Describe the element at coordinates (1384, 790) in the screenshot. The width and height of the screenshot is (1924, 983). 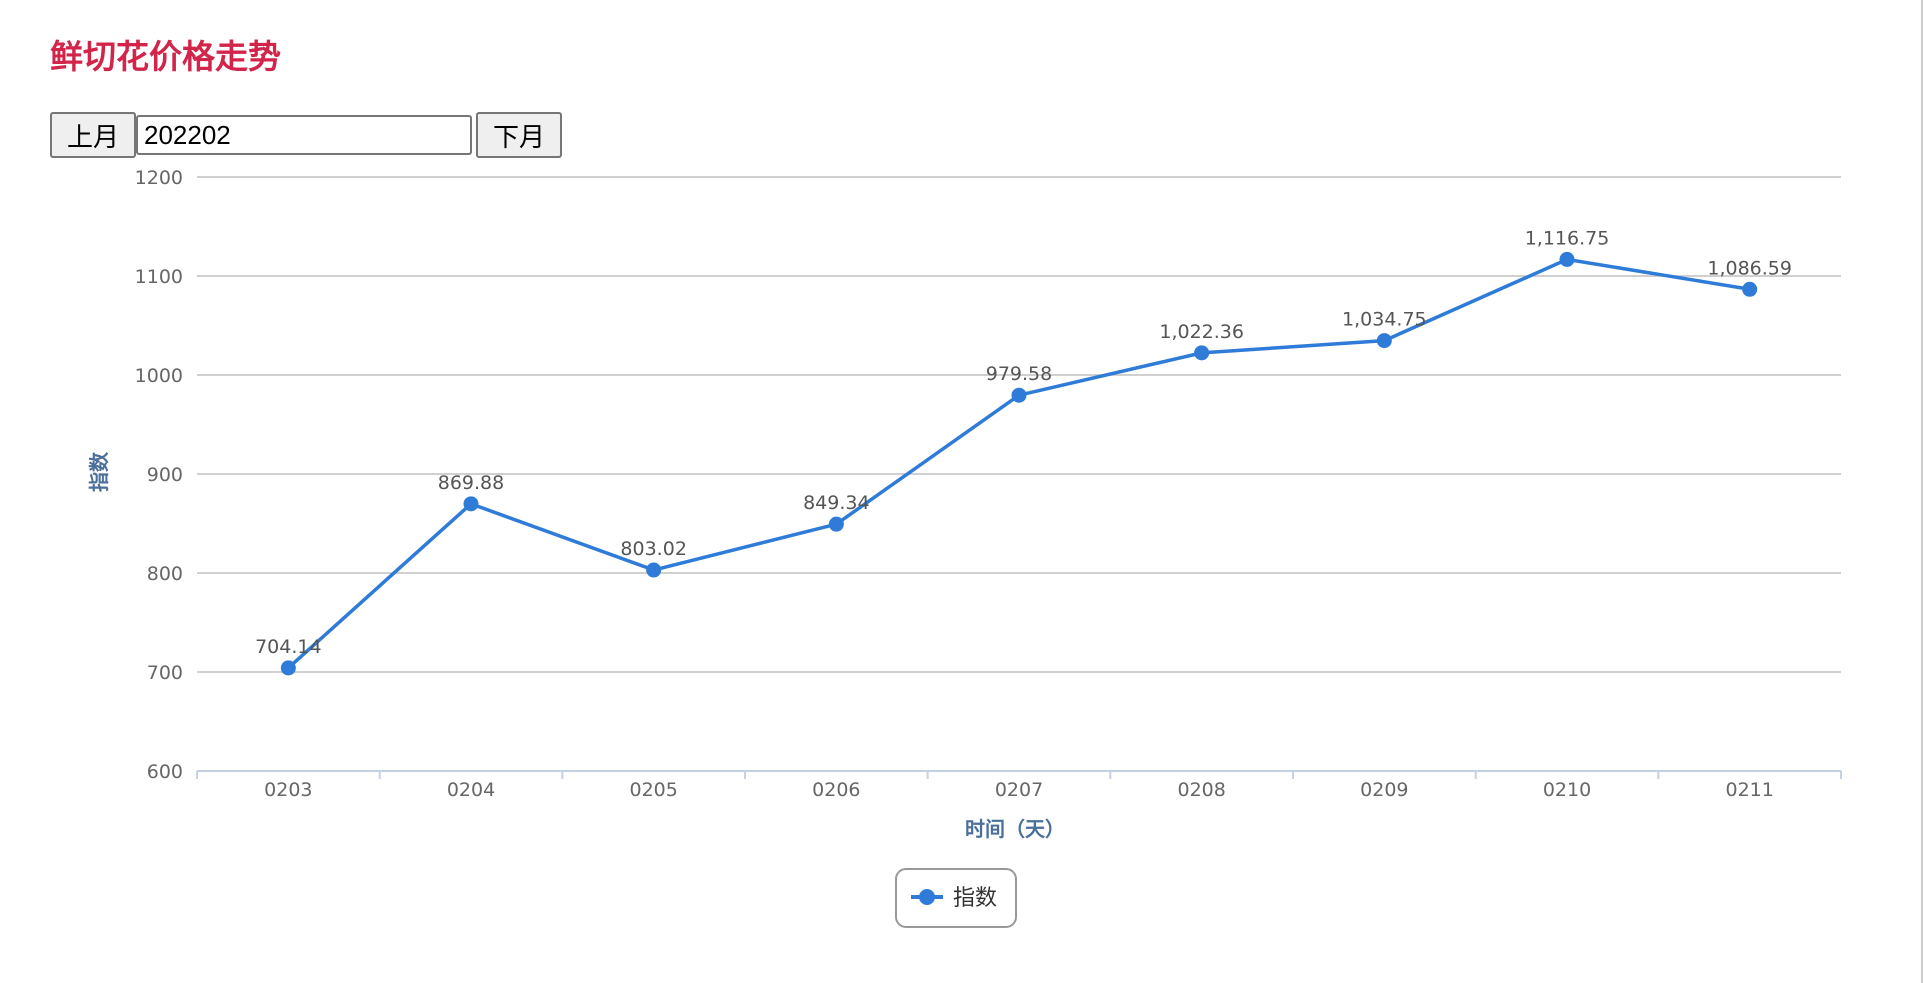
I see `x-tick-label: 0209` at that location.